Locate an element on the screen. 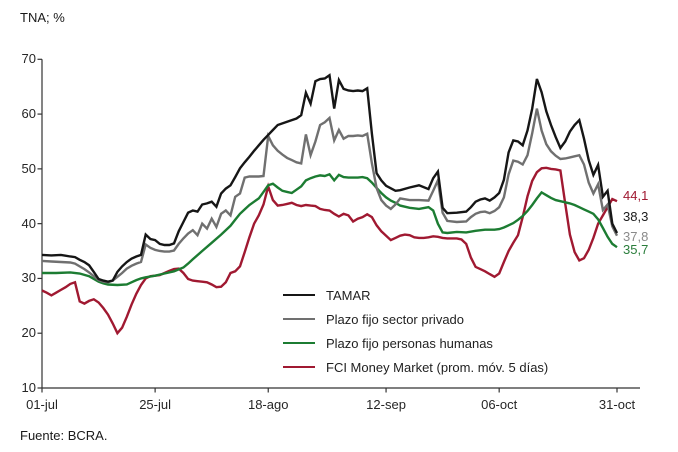 The width and height of the screenshot is (678, 452). legend-item-plazo-fijo-personas-humanas: Plazo fijo personas humanas is located at coordinates (415, 343).